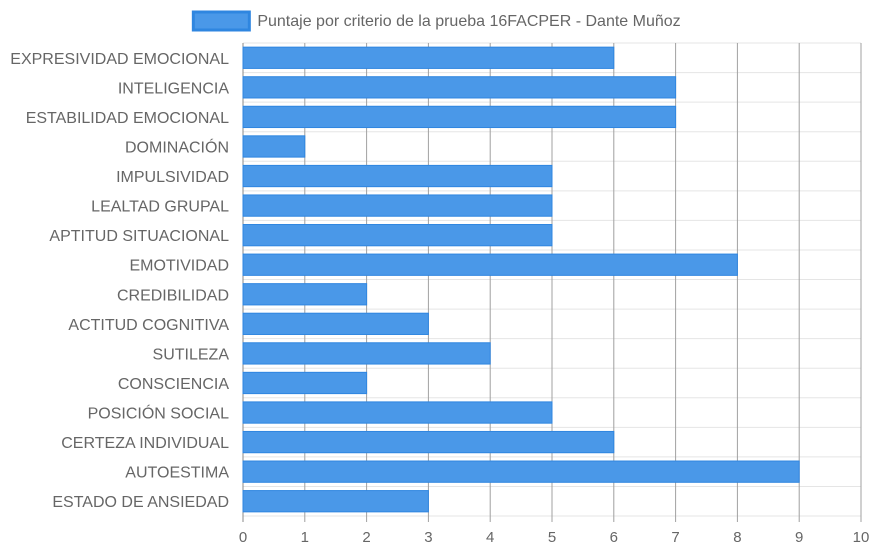 The height and width of the screenshot is (553, 874). What do you see at coordinates (173, 295) in the screenshot?
I see `category-label: CREDIBILIDAD` at bounding box center [173, 295].